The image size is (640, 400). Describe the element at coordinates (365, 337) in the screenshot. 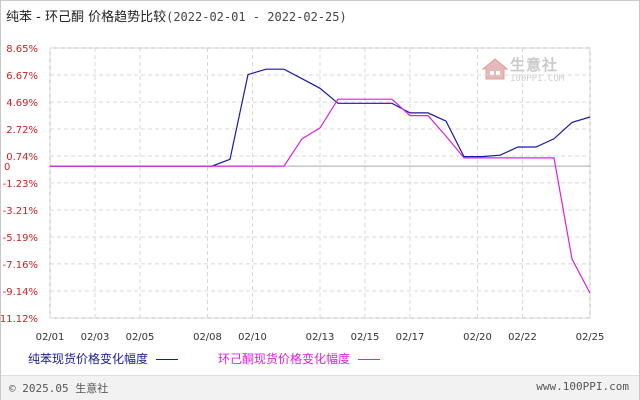

I see `x-tick-label: 02/15` at that location.